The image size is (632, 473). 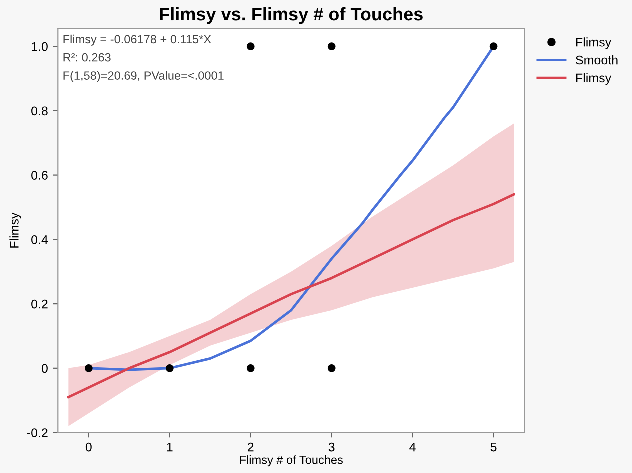 I want to click on annotation: Flimsy = -0.06178 + 0.115*X, so click(x=138, y=40).